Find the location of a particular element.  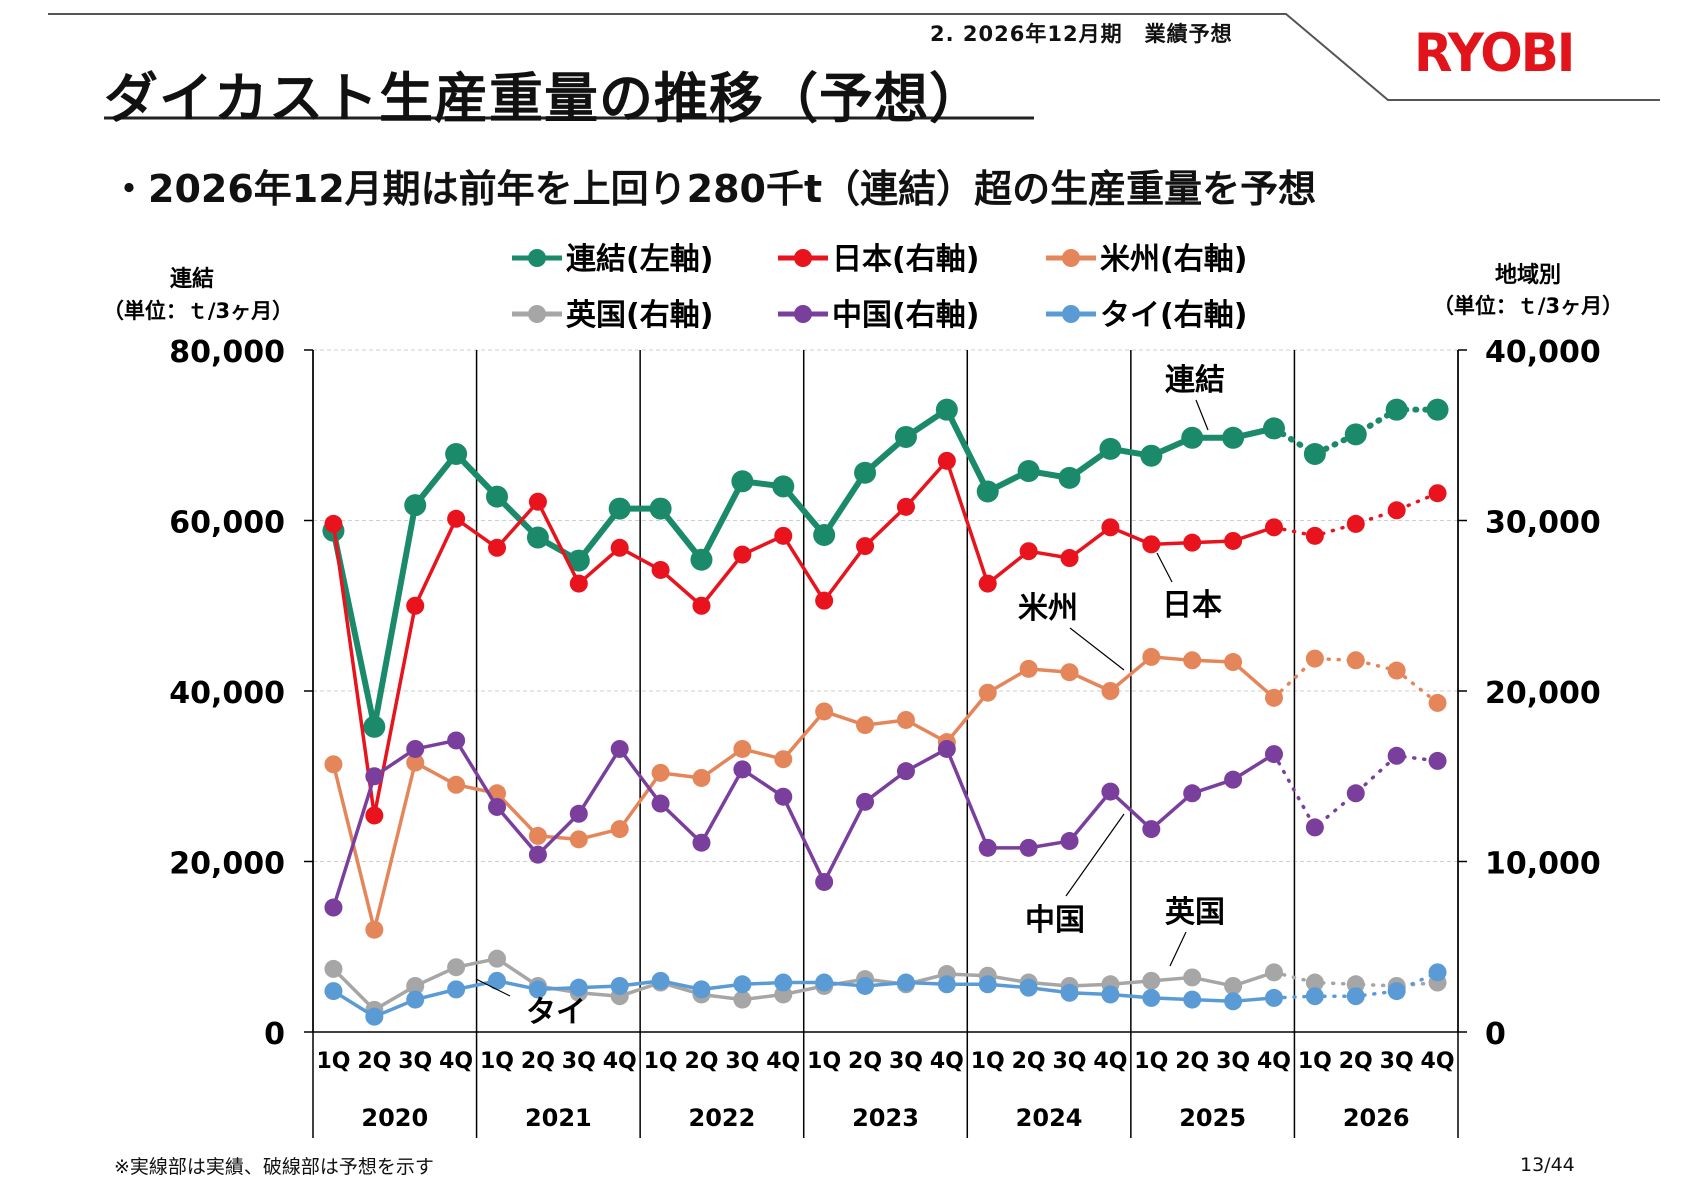

annotation-label: タイ is located at coordinates (556, 1012).